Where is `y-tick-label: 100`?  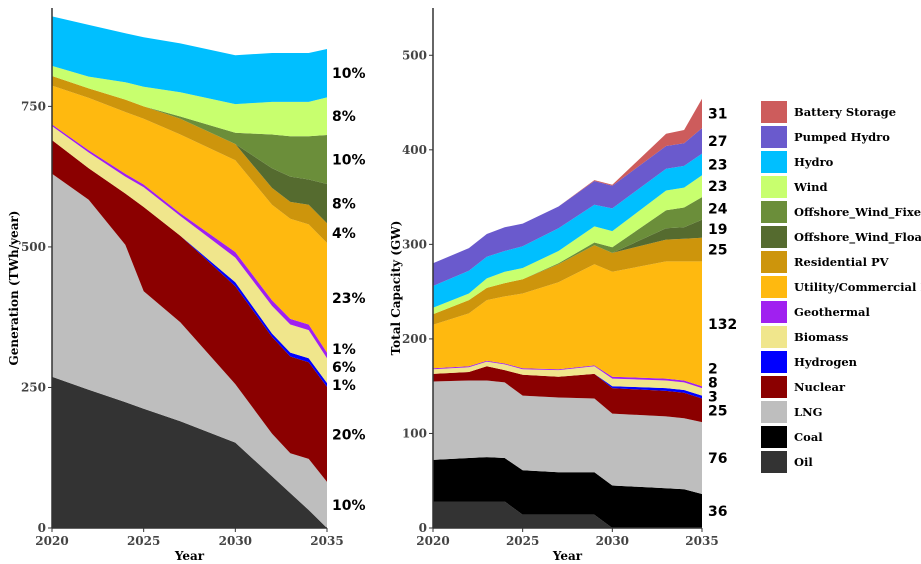
y-tick-label: 100 is located at coordinates (414, 433).